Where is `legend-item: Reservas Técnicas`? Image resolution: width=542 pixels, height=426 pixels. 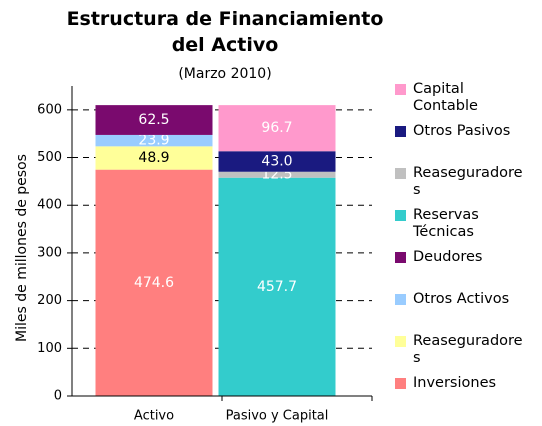 legend-item: Reservas Técnicas is located at coordinates (460, 224).